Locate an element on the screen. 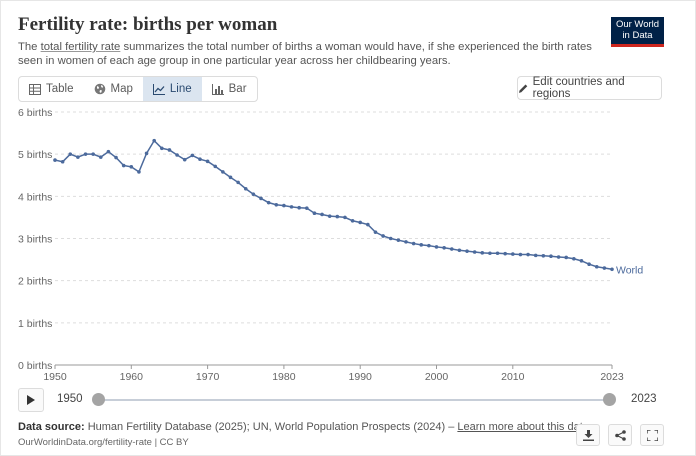 Image resolution: width=696 pixels, height=456 pixels. owid-logo: Our World in Data is located at coordinates (637, 32).